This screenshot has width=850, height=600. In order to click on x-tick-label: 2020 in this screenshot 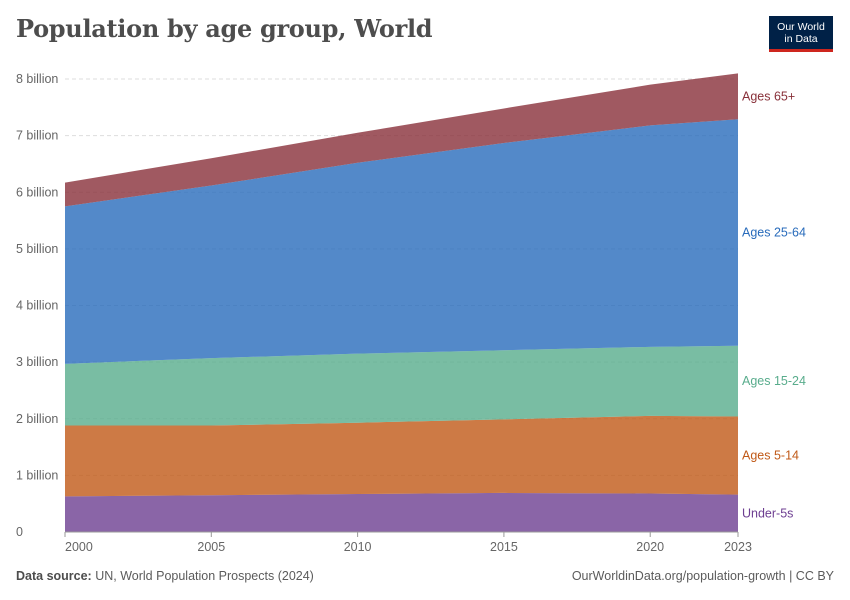, I will do `click(650, 547)`.